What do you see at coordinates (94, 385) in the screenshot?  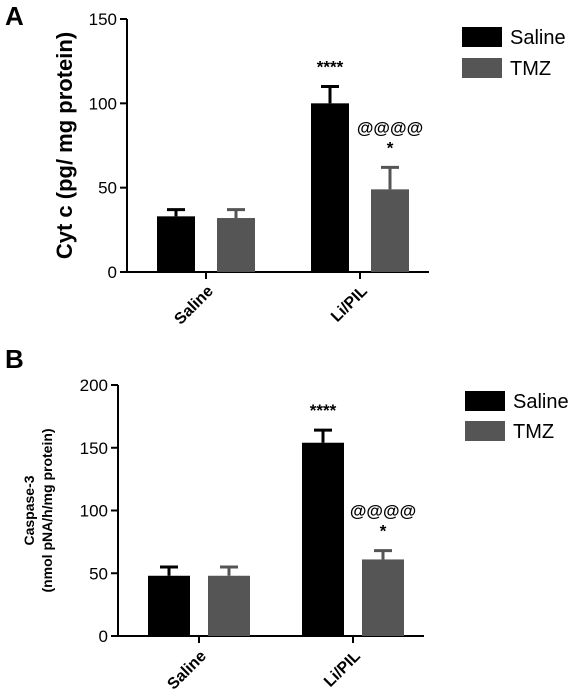 I see `y-tick-label: 200` at bounding box center [94, 385].